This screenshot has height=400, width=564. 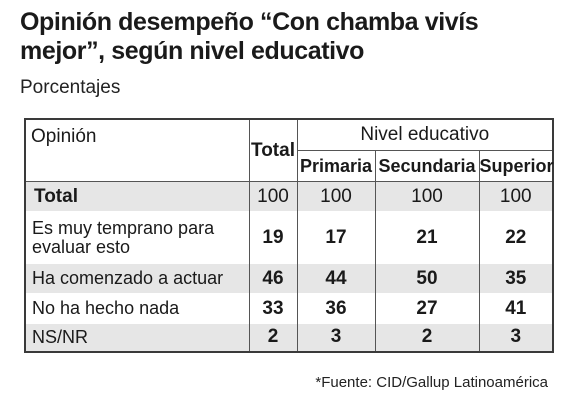 What do you see at coordinates (137, 237) in the screenshot?
I see `row-label: Es muy temprano para evaluar esto` at bounding box center [137, 237].